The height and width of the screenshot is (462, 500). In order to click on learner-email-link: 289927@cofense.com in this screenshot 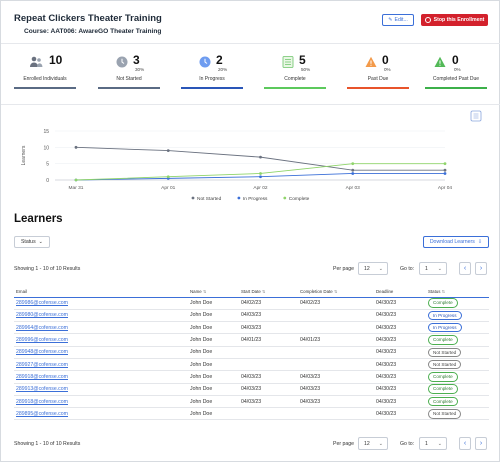, I will do `click(42, 364)`.